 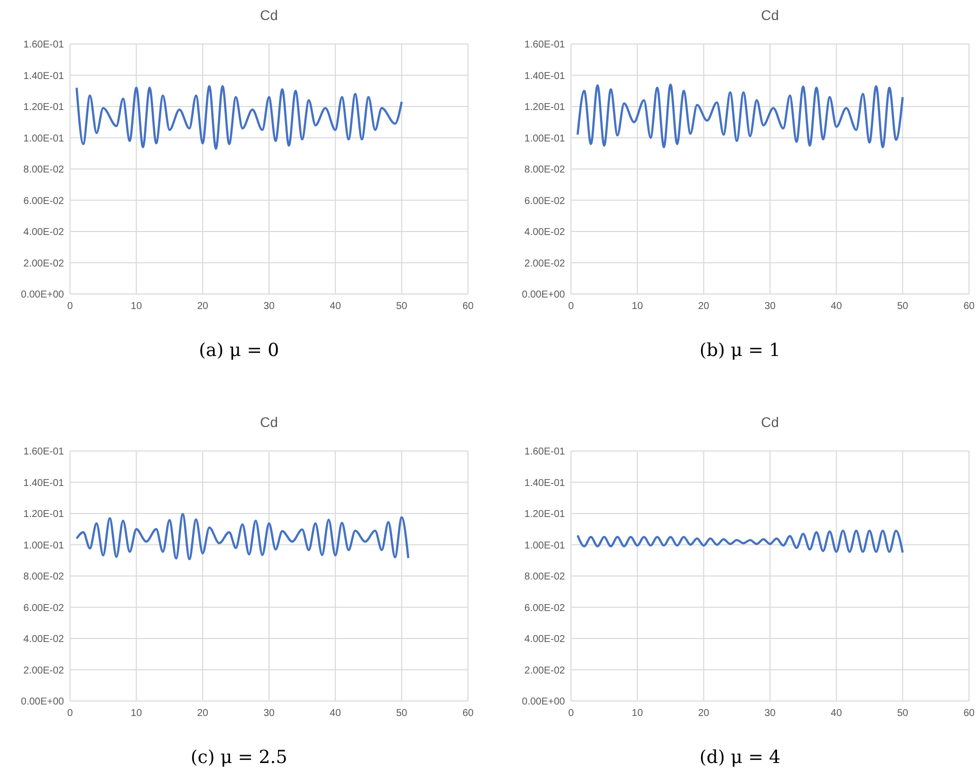 What do you see at coordinates (239, 350) in the screenshot?
I see `text: (a) μ = 0` at bounding box center [239, 350].